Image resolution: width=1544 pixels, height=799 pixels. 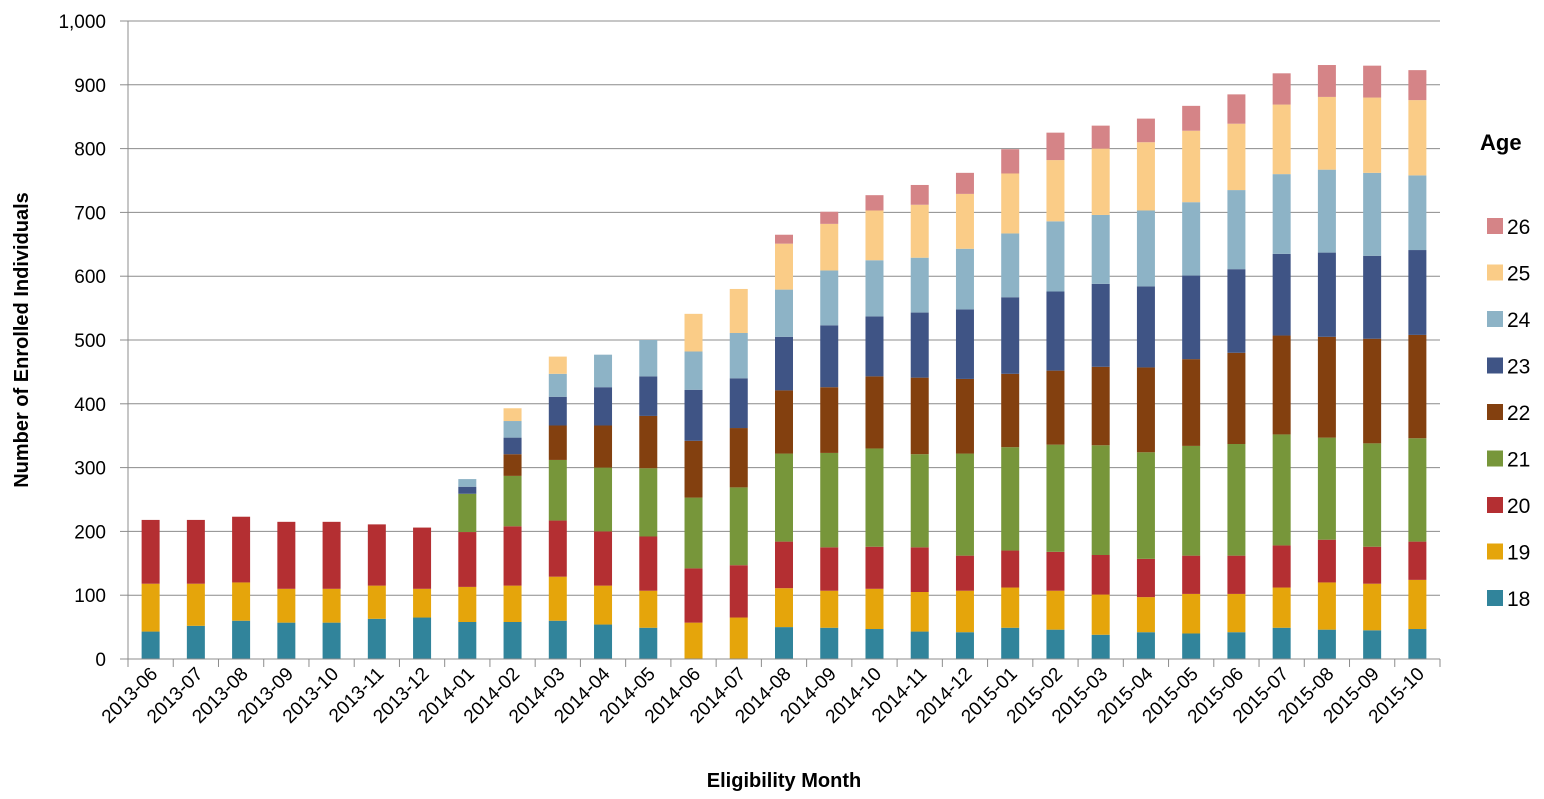 I want to click on y-tick-labels: 0 100 200 300 400 500 600 700 800 900 1,000, so click(x=82, y=341).